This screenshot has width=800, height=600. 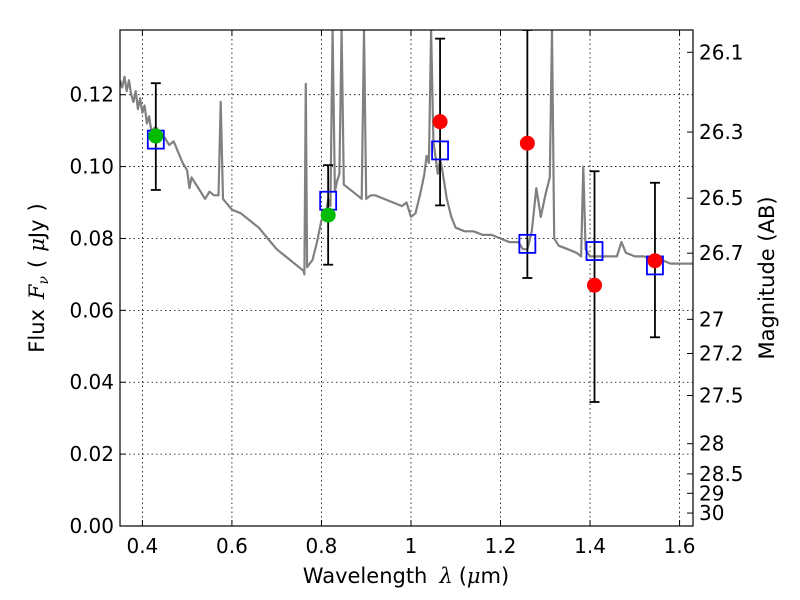 I want to click on y-tick-label-1: 0.02, so click(x=91, y=454).